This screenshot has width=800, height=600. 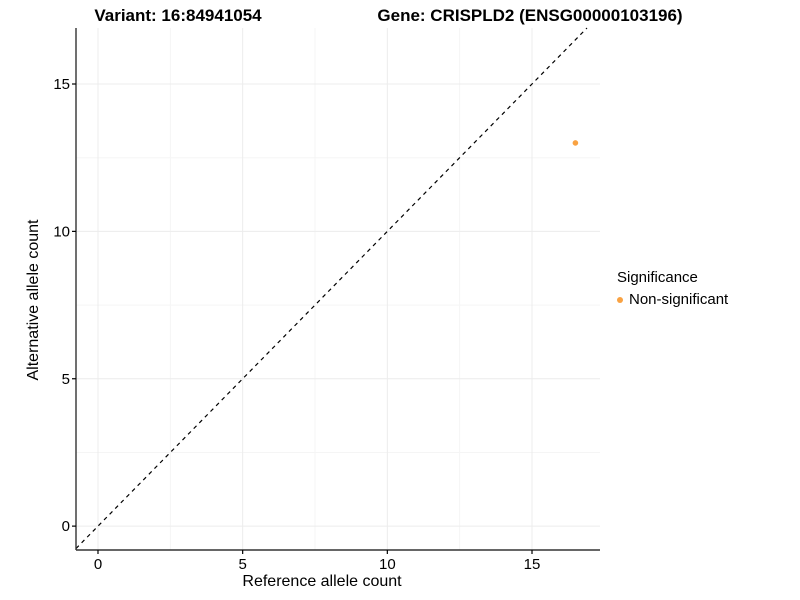 I want to click on legend-point-icon, so click(x=620, y=299).